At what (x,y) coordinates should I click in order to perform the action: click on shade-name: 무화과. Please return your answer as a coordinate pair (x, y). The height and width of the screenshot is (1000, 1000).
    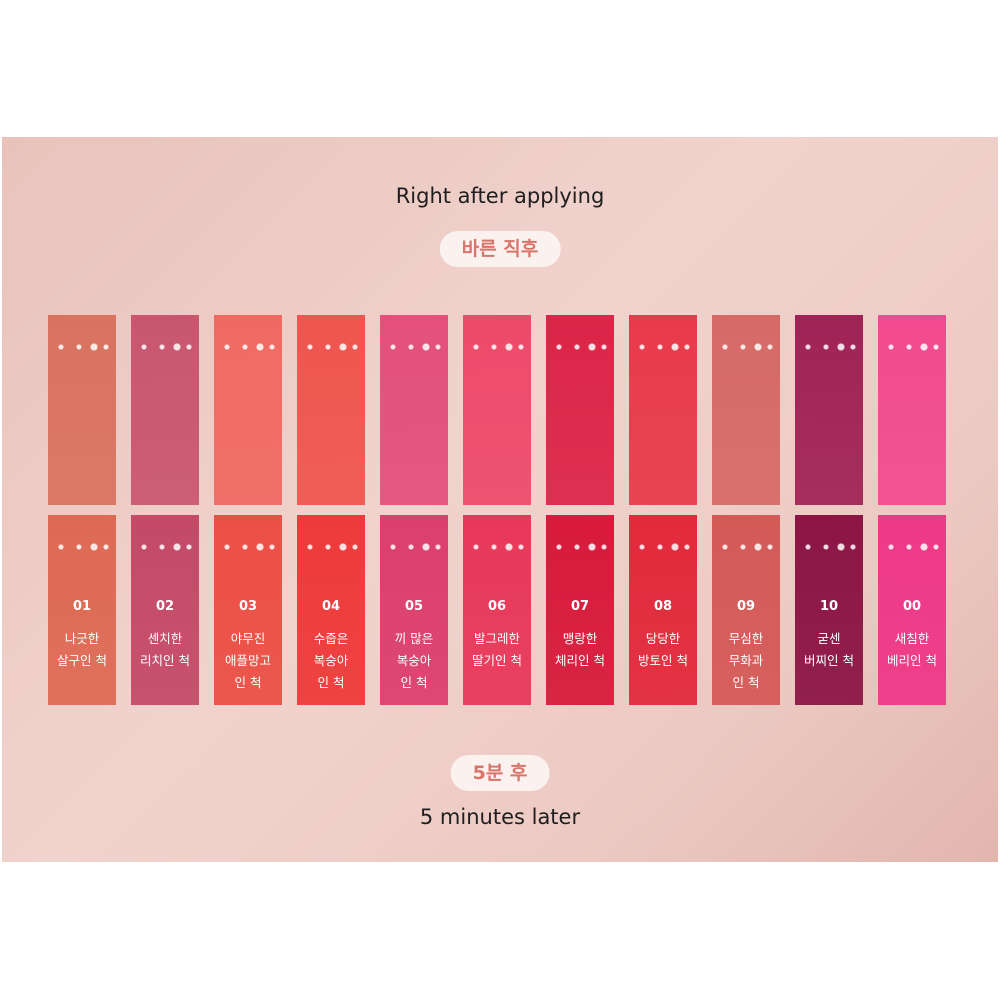
    Looking at the image, I should click on (746, 660).